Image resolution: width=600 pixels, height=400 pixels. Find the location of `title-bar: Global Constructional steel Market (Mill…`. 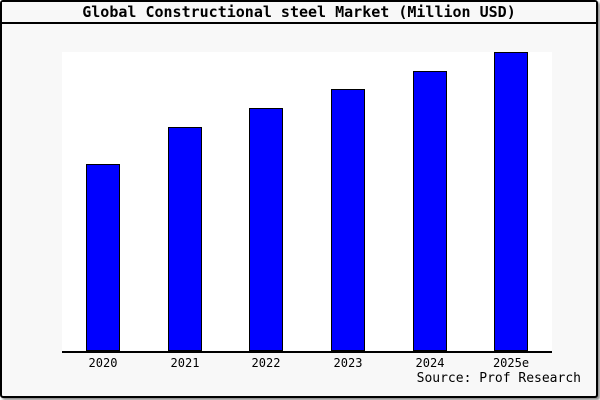

title-bar: Global Constructional steel Market (Mill… is located at coordinates (299, 13).